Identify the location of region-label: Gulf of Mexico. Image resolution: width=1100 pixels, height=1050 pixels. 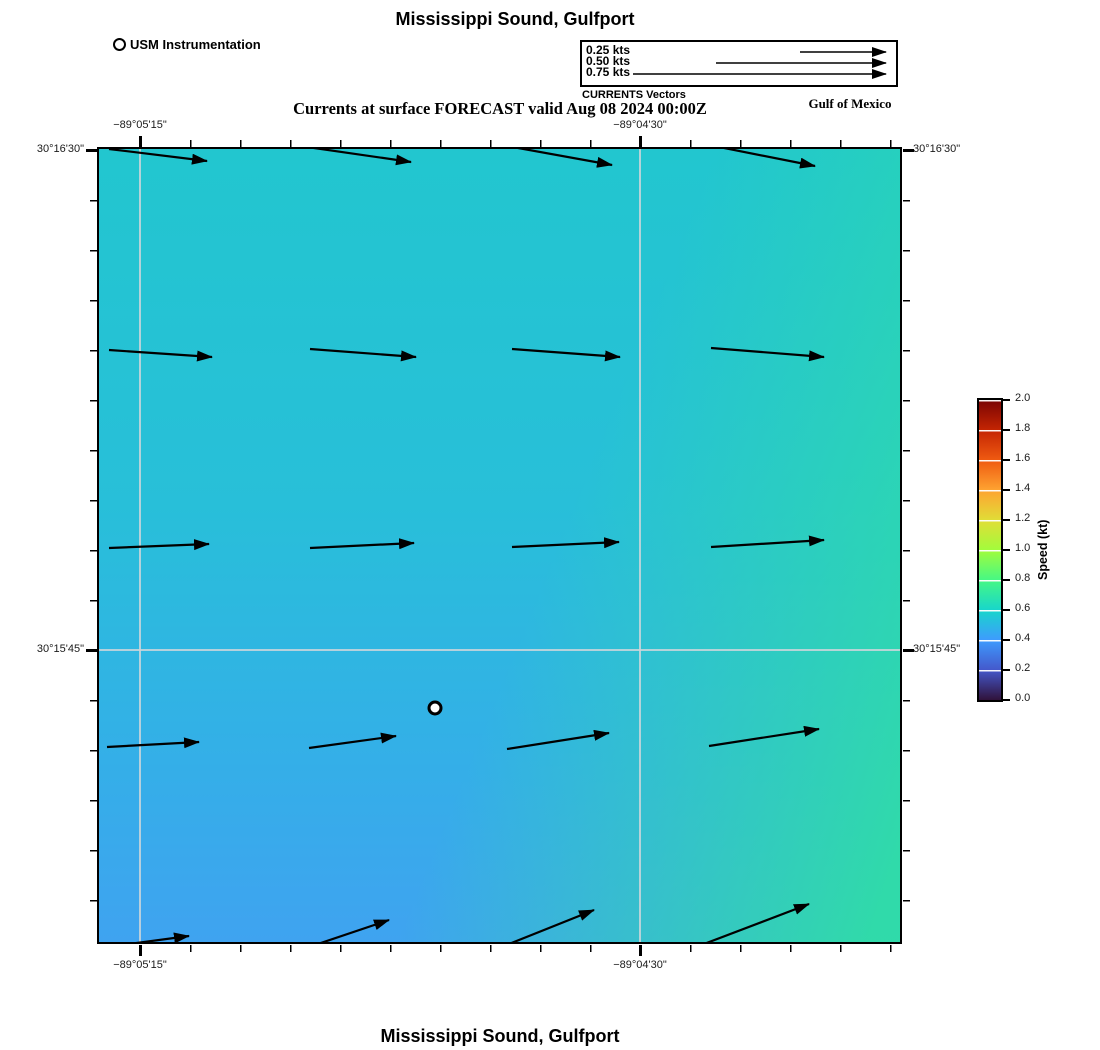
(850, 103).